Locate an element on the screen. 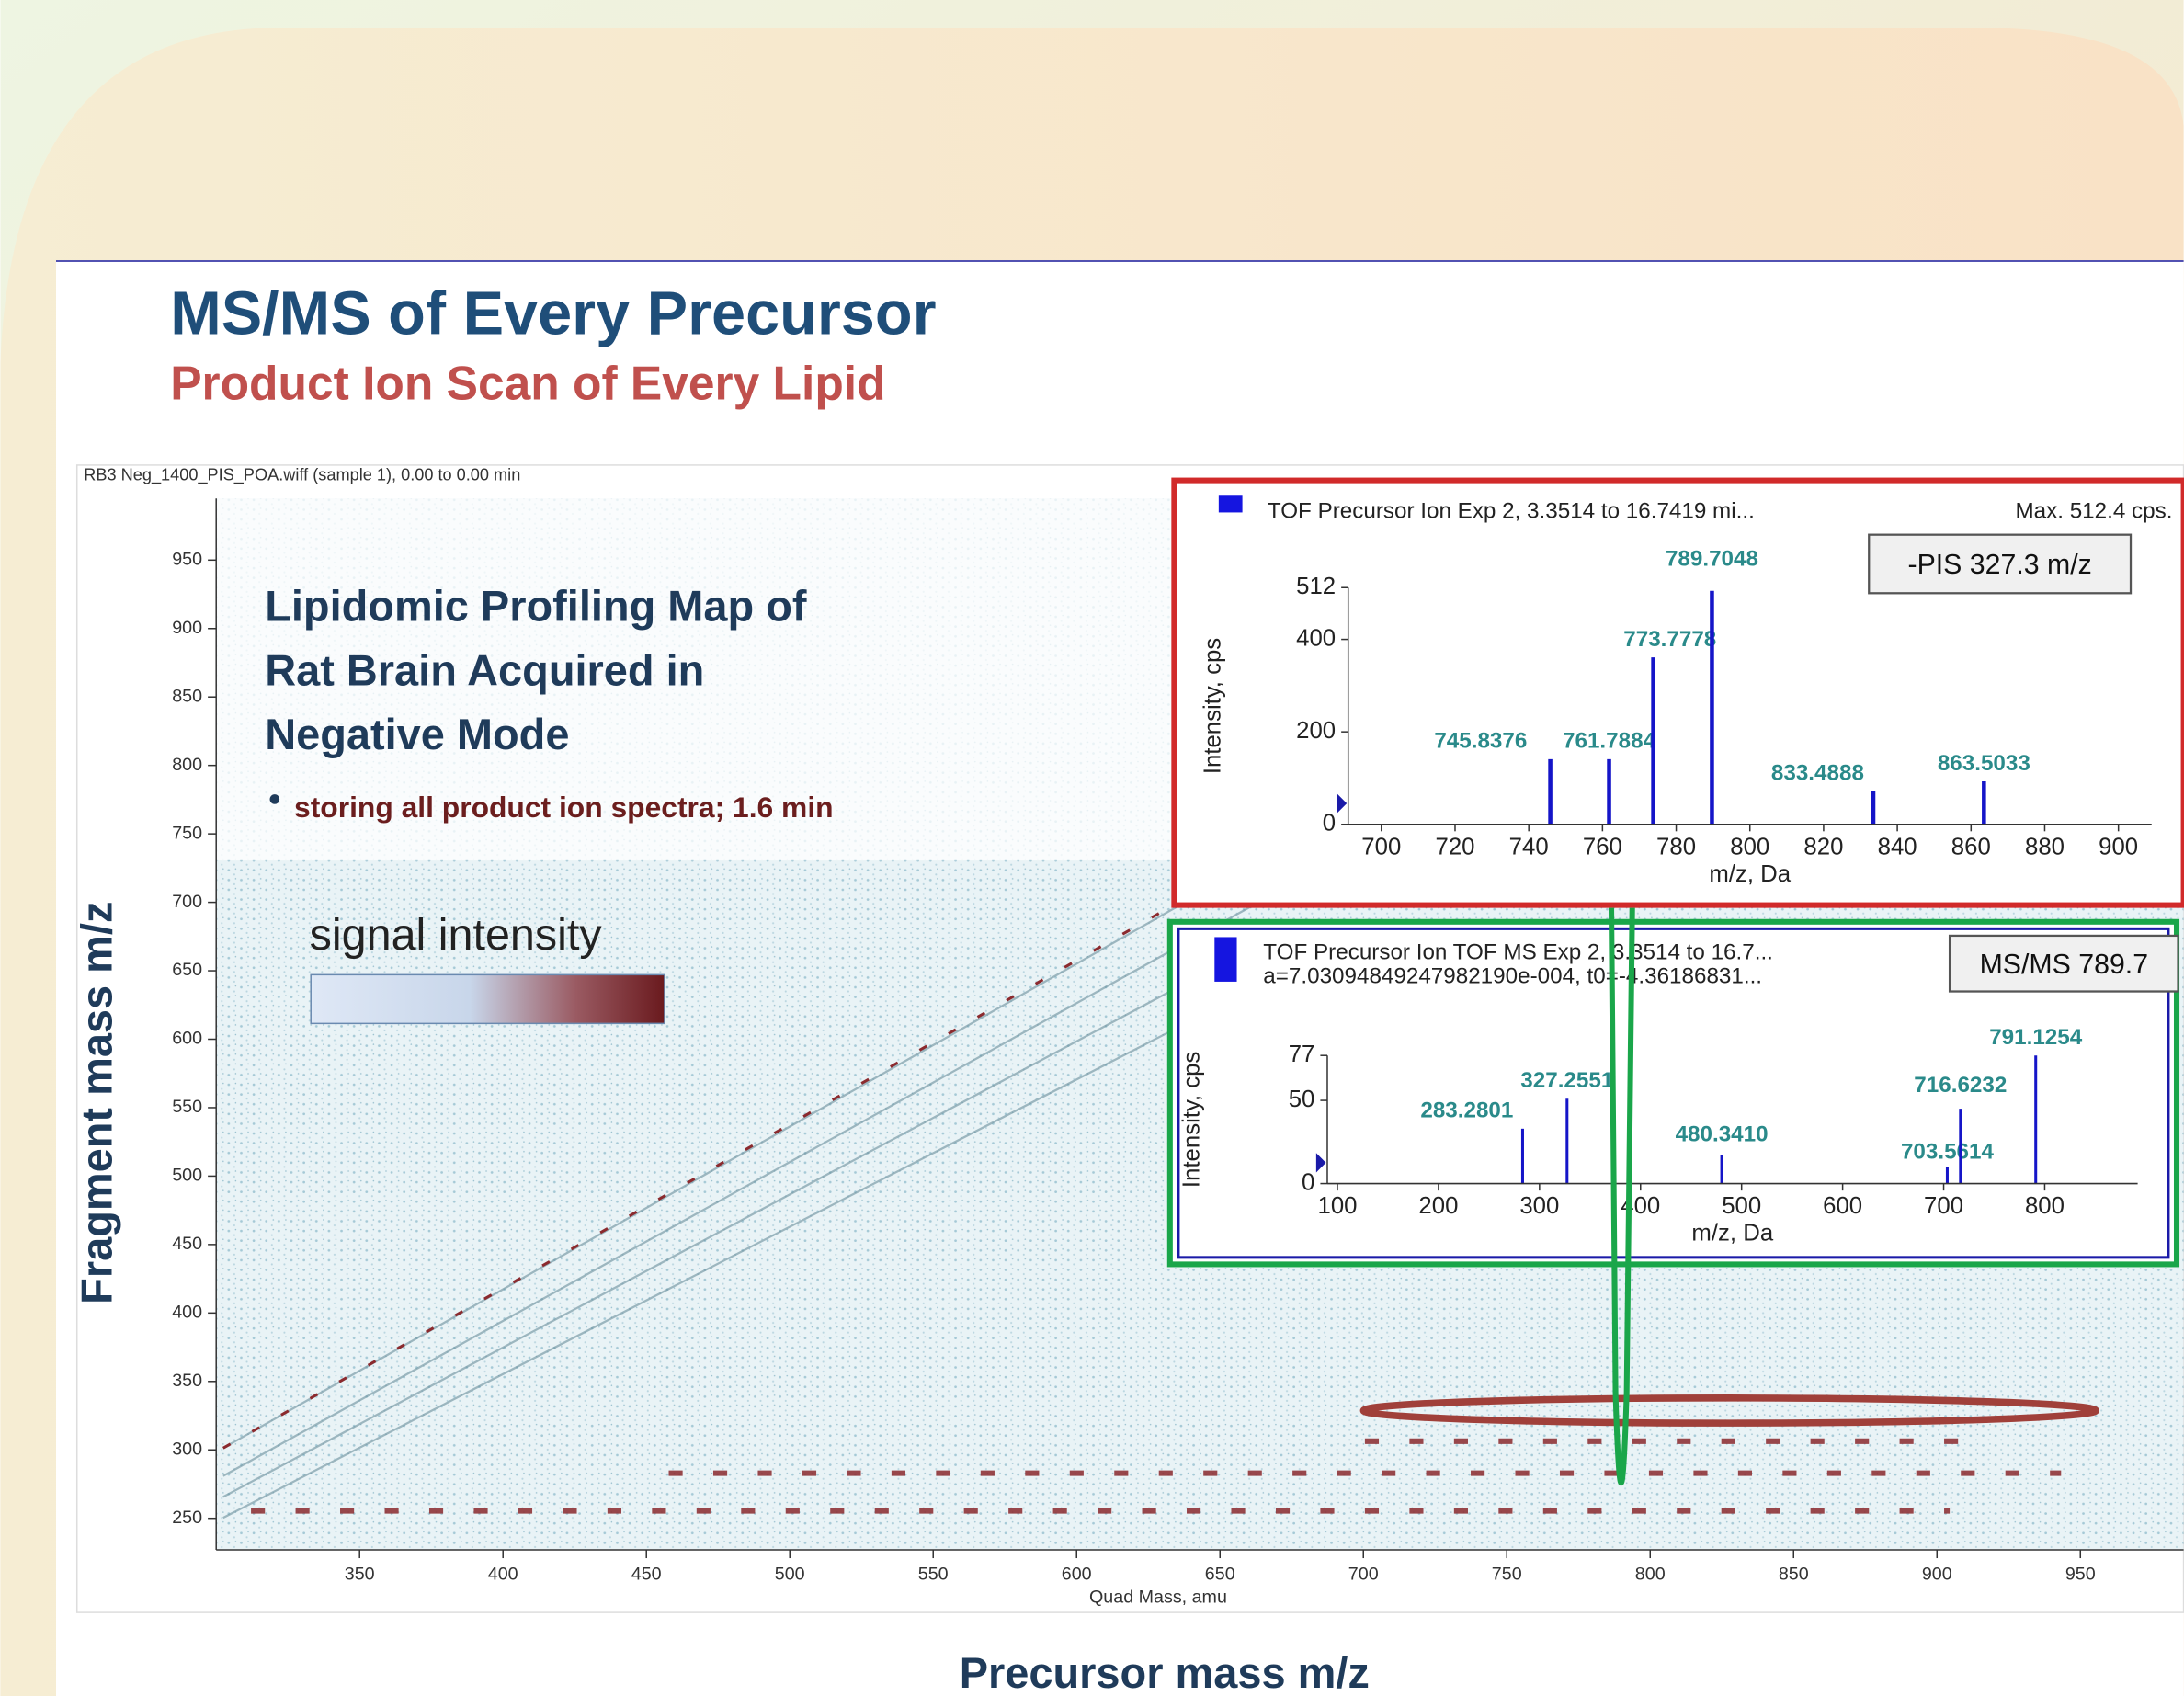  peak-label: 716.6232 is located at coordinates (1960, 1086).